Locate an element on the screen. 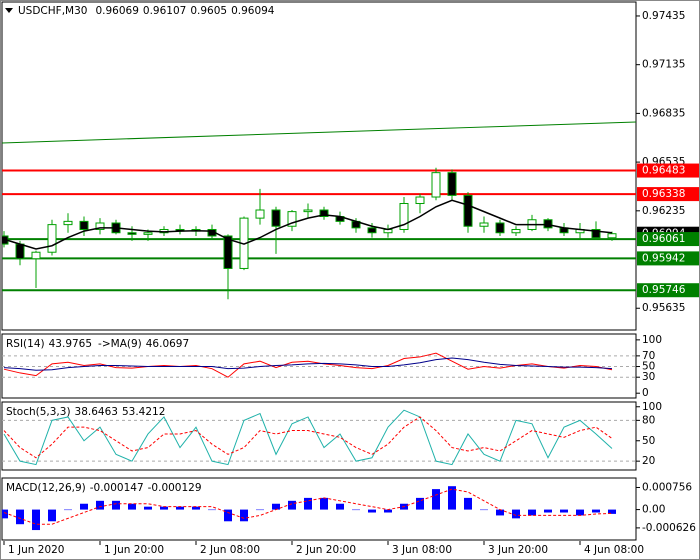 Image resolution: width=700 pixels, height=560 pixels. level-tag-label: 0.95942 is located at coordinates (663, 258).